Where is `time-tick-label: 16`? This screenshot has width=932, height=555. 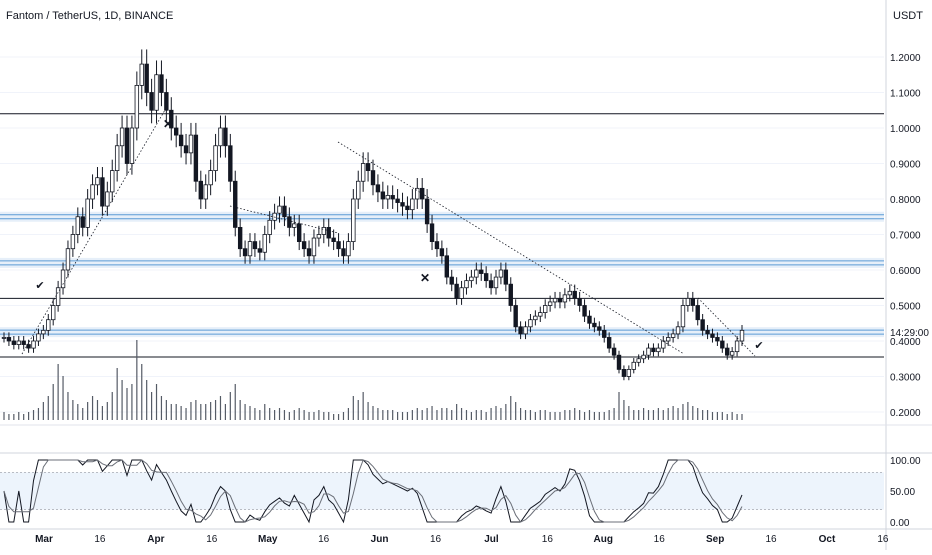 time-tick-label: 16 is located at coordinates (548, 539).